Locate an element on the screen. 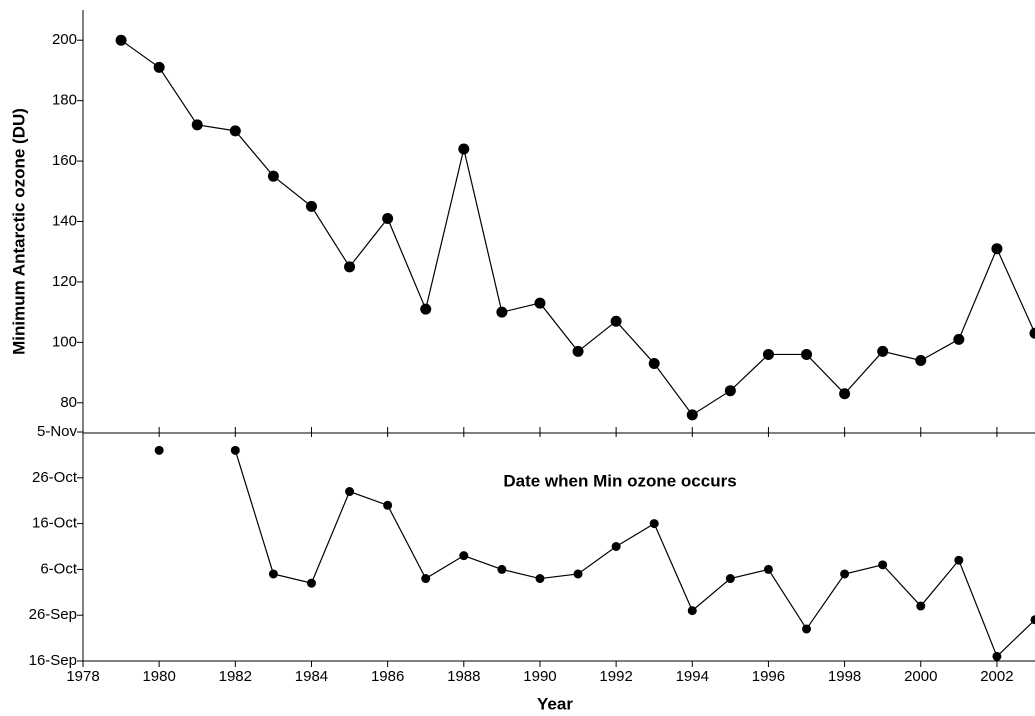  x-tick-label: 1996 is located at coordinates (768, 676).